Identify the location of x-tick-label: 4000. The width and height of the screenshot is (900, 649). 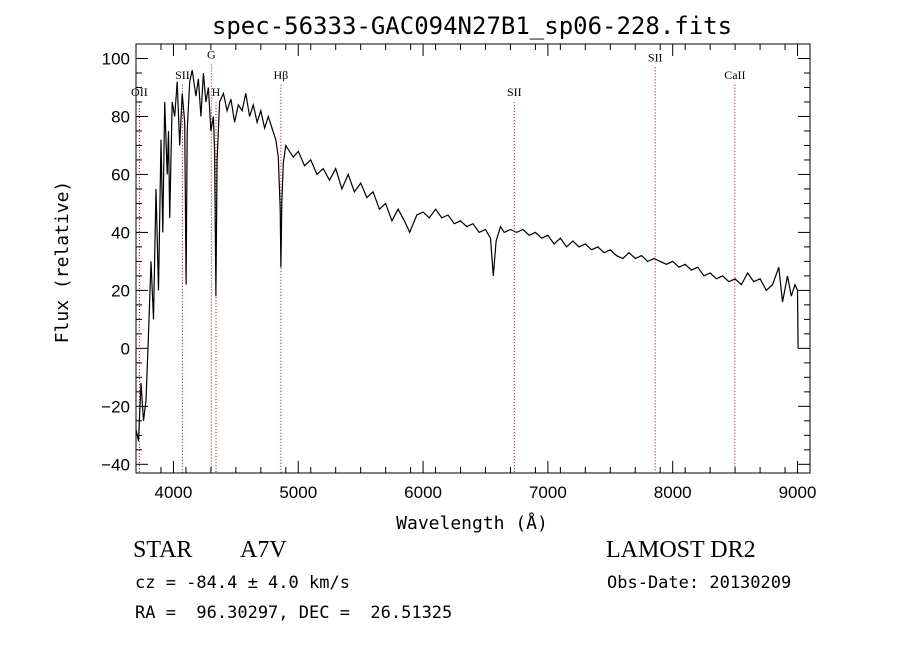
(174, 492).